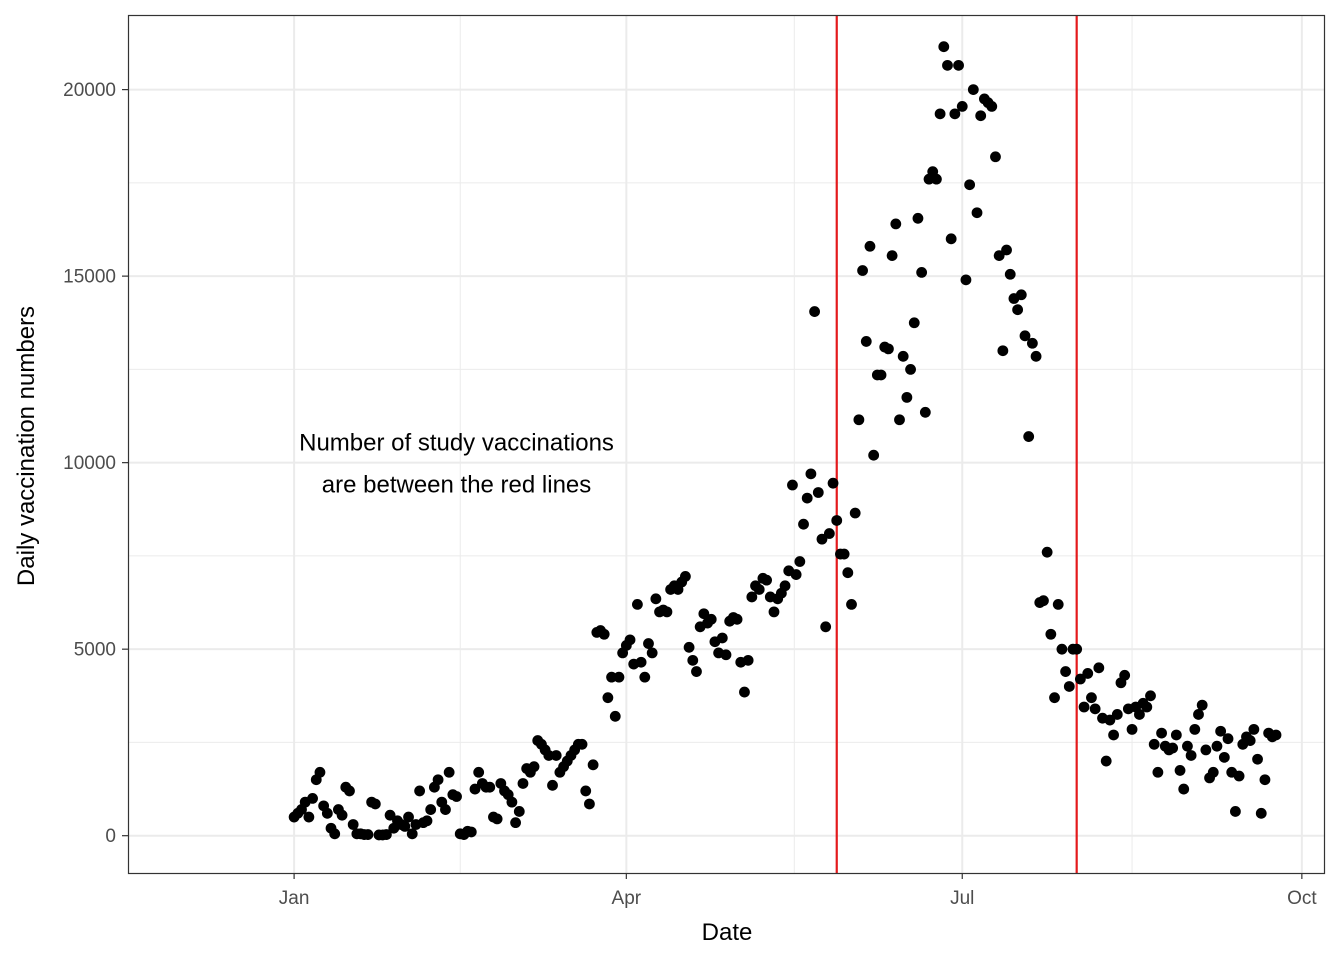  Describe the element at coordinates (89, 463) in the screenshot. I see `y-tick-label: 10000` at that location.